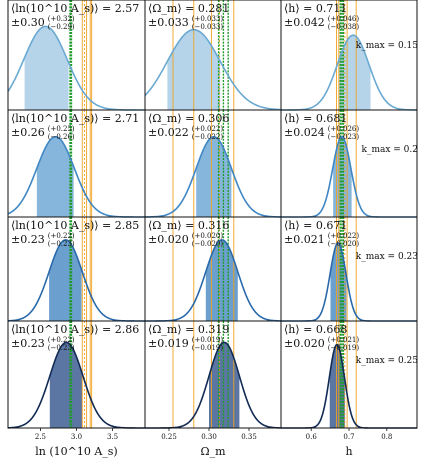  What do you see at coordinates (28, 22) in the screenshot?
I see `sigma-label: ±0.30` at bounding box center [28, 22].